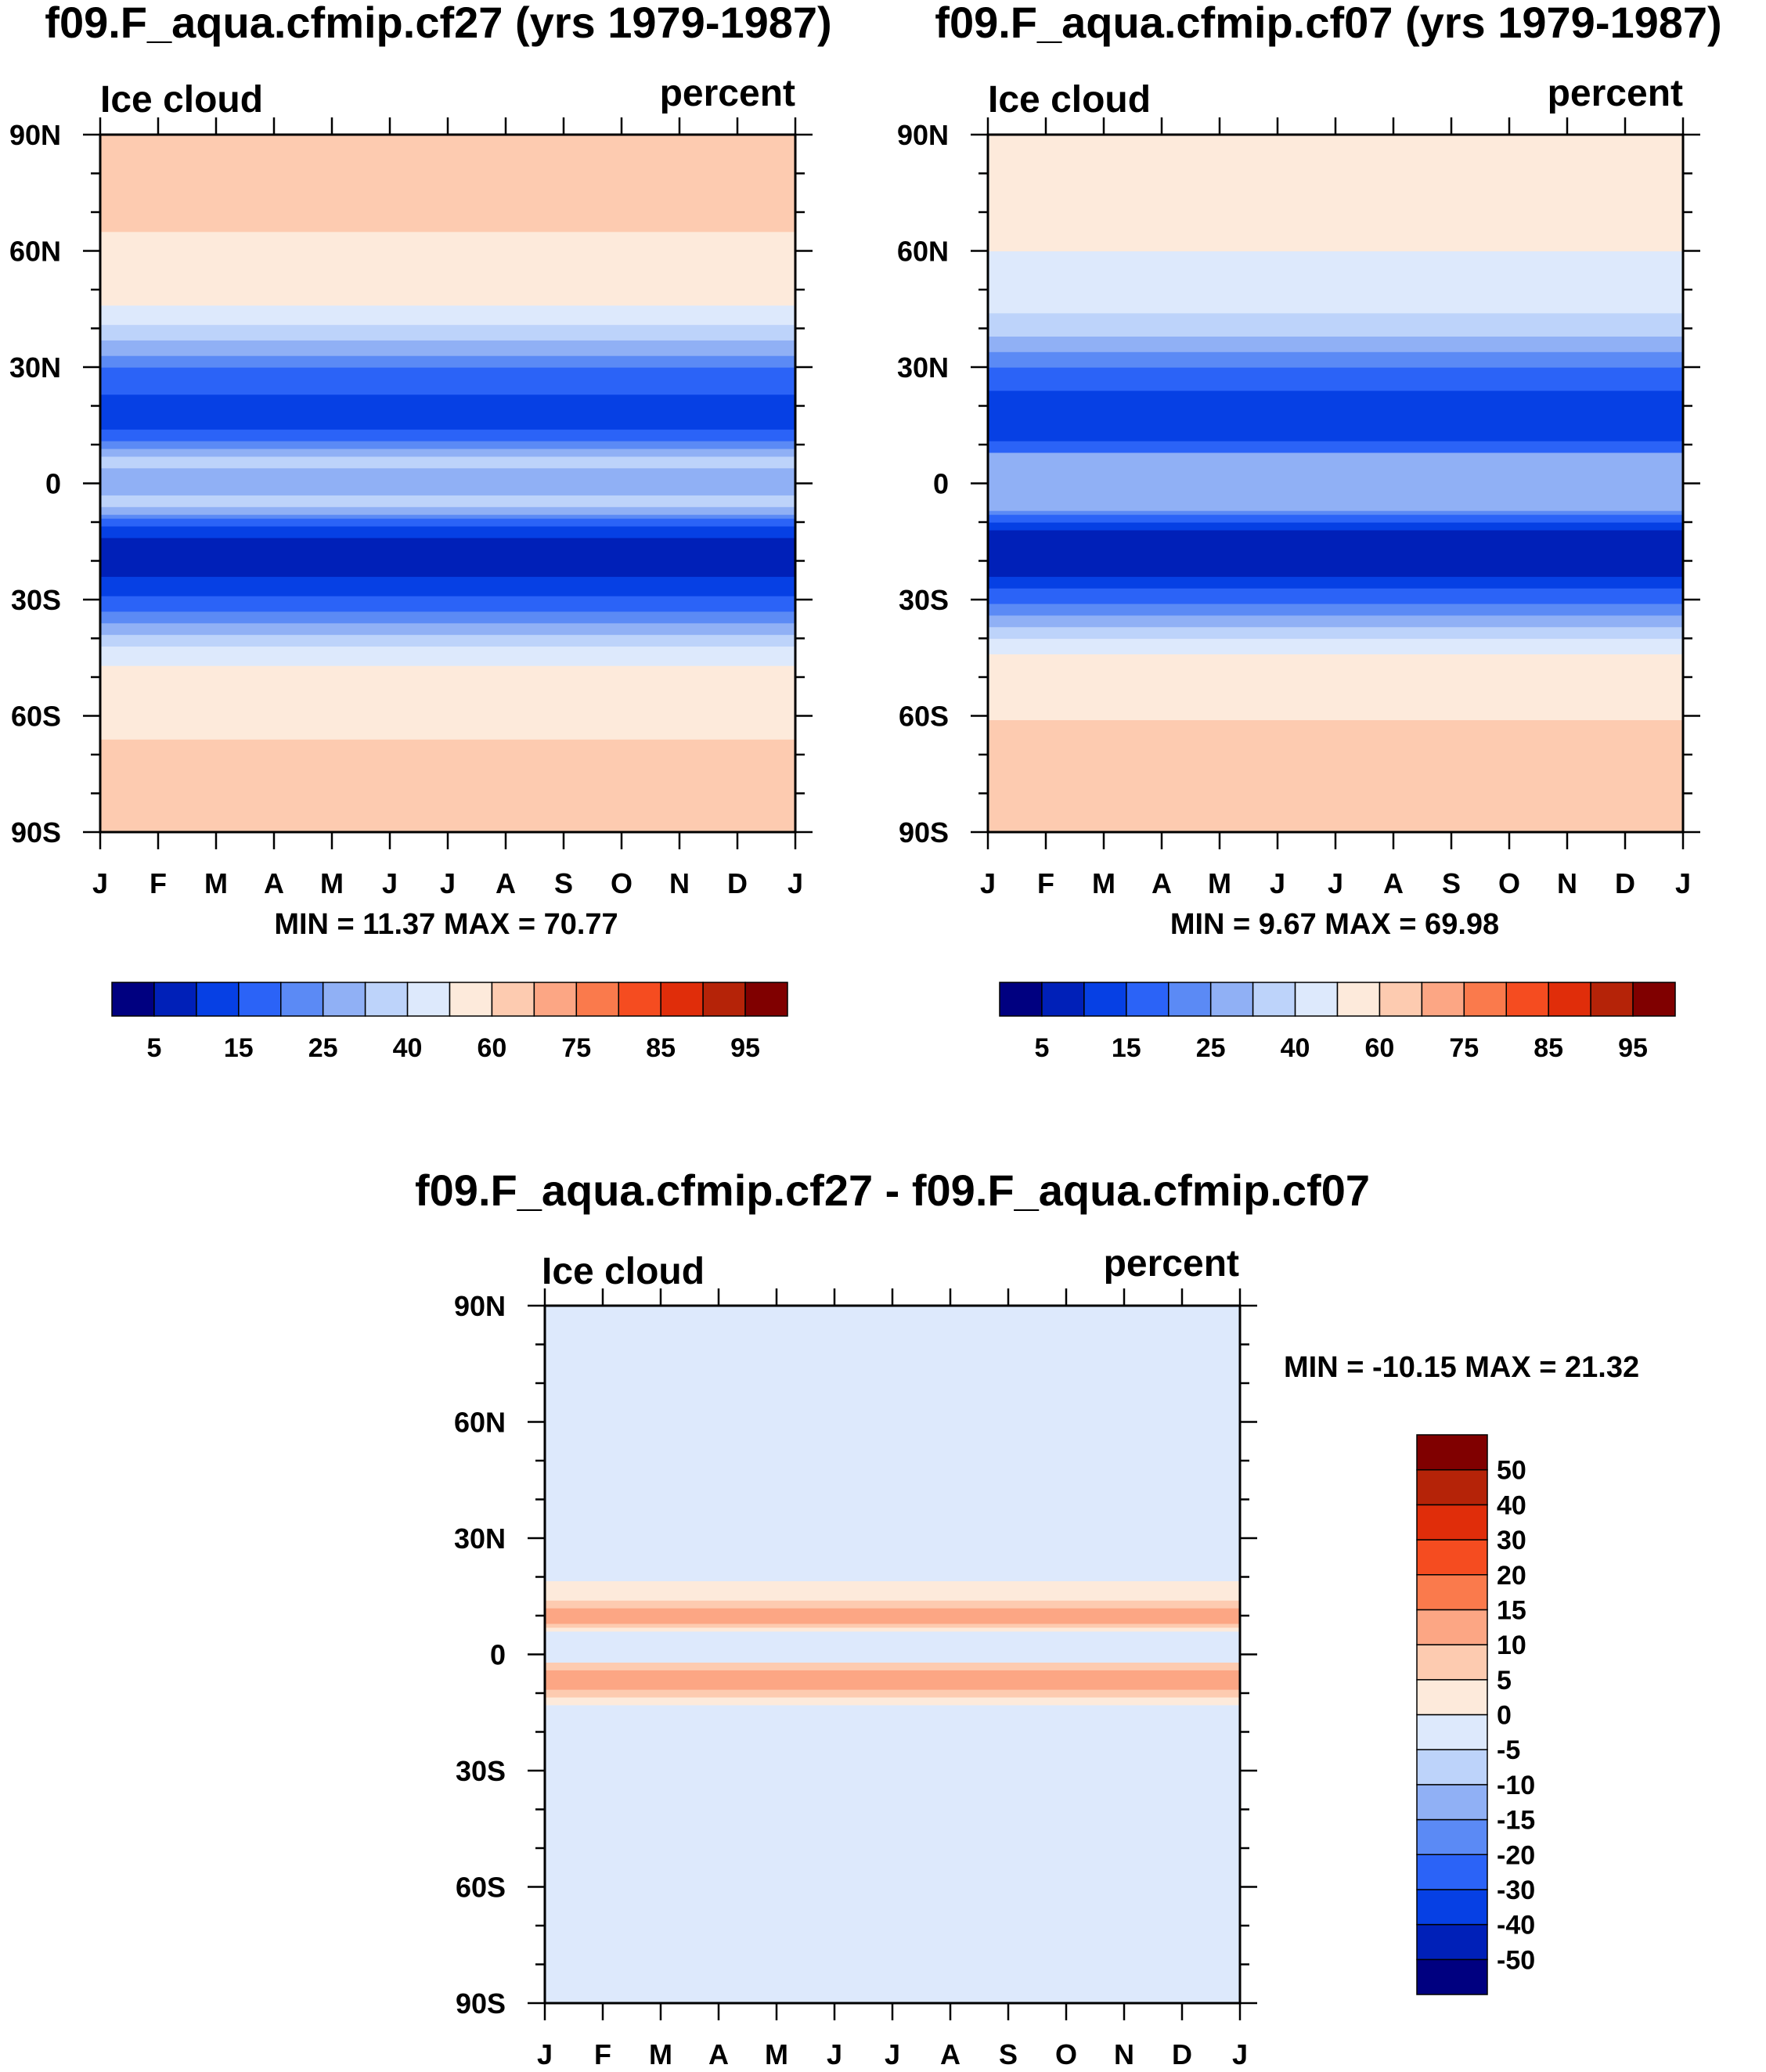  I want to click on colorbar-label: 5, so click(1041, 1048).